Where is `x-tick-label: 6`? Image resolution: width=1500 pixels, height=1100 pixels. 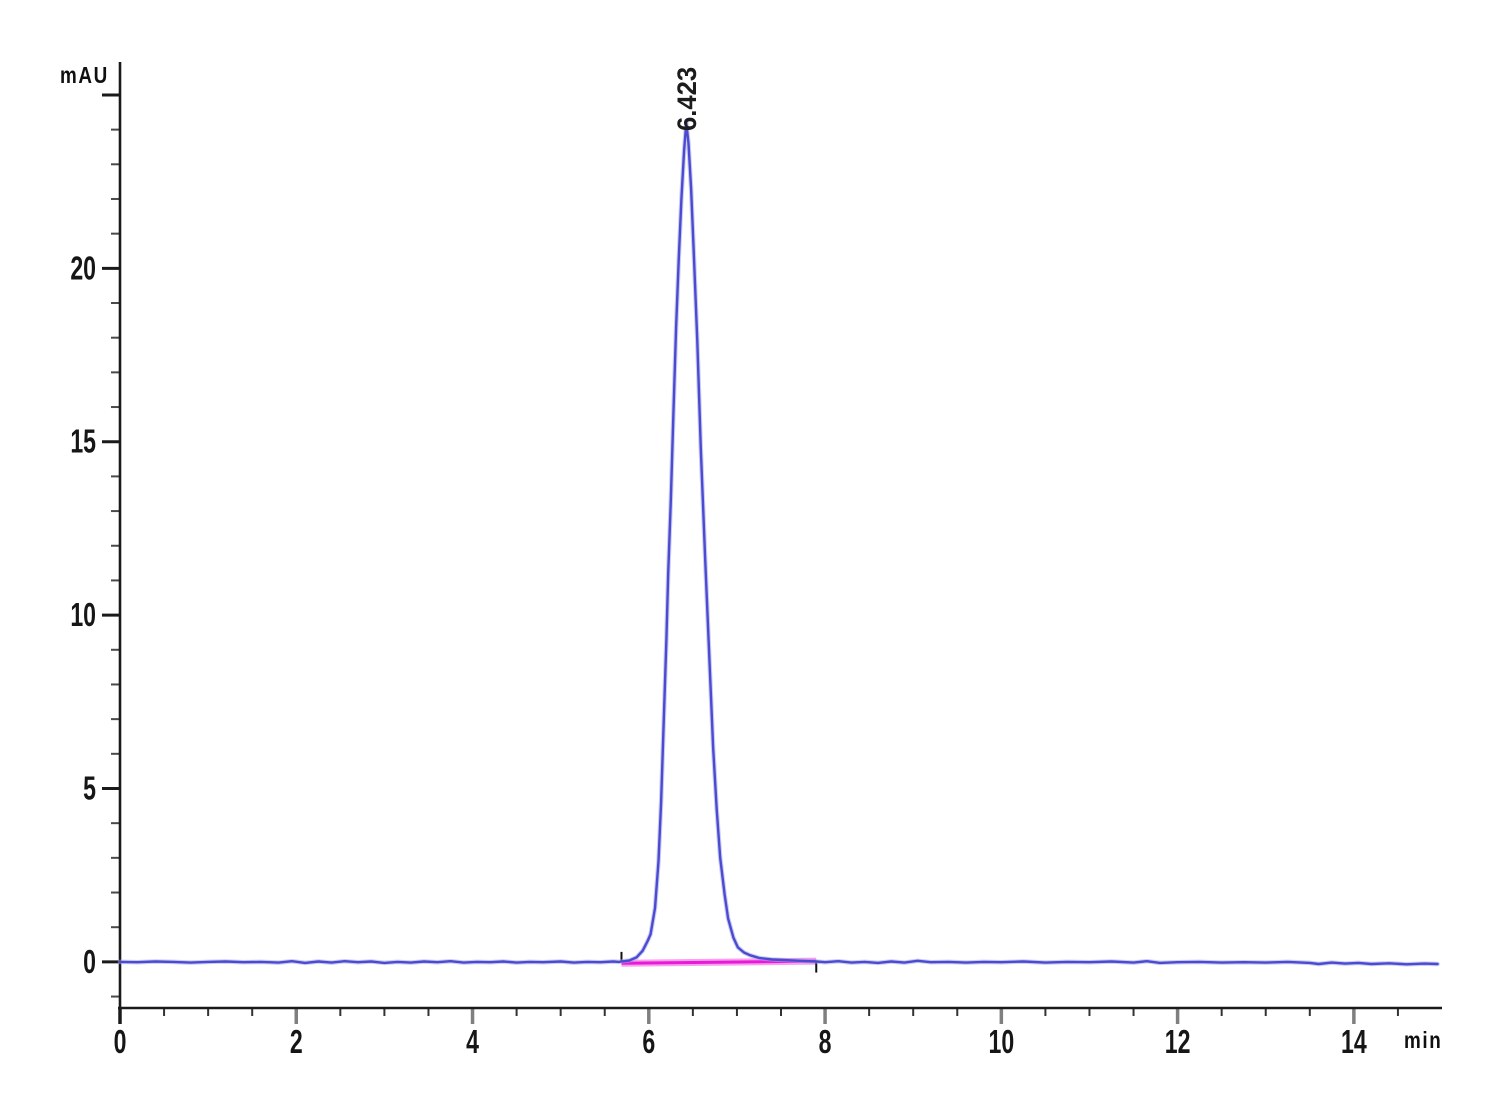
x-tick-label: 6 is located at coordinates (648, 1042).